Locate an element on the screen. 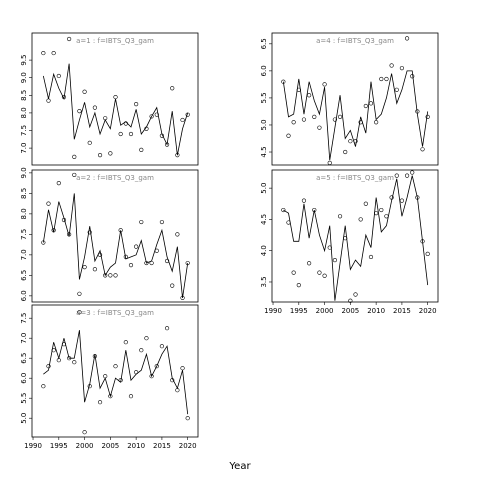  y-tick-label: 6.5 is located at coordinates (24, 358).